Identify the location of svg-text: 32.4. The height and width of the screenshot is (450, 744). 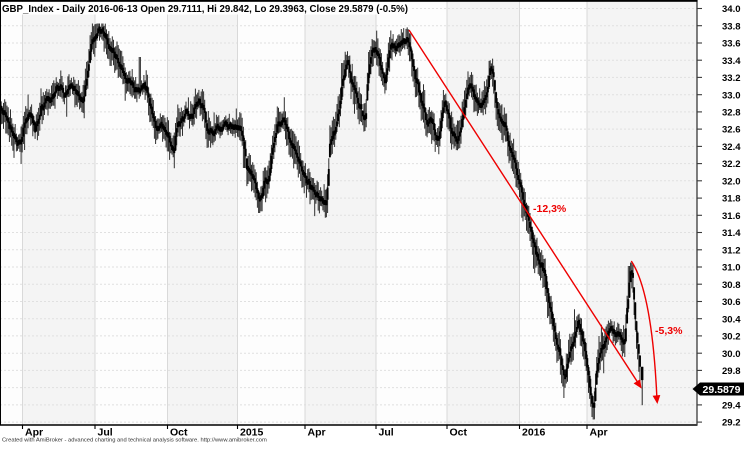
(731, 147).